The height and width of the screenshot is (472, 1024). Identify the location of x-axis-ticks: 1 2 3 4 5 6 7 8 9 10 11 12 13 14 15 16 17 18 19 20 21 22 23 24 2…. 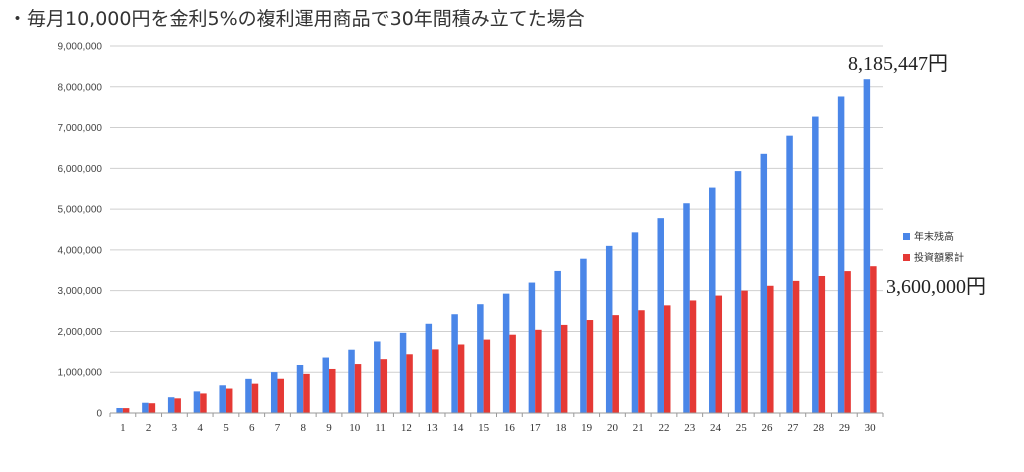
(496, 423).